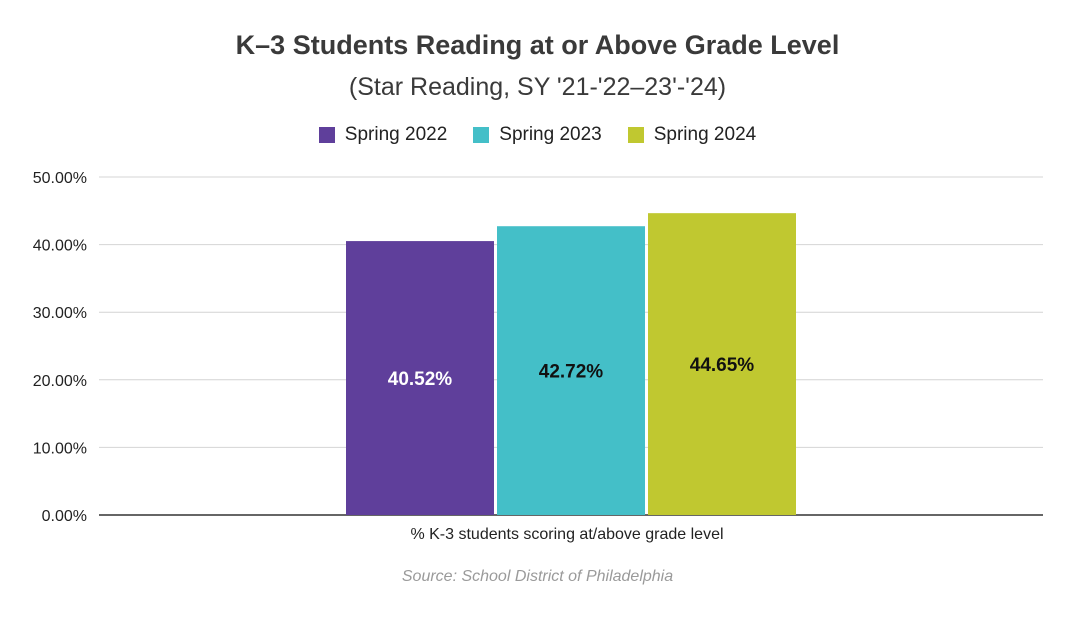 This screenshot has height=618, width=1075. I want to click on data-label: 40.52%, so click(420, 379).